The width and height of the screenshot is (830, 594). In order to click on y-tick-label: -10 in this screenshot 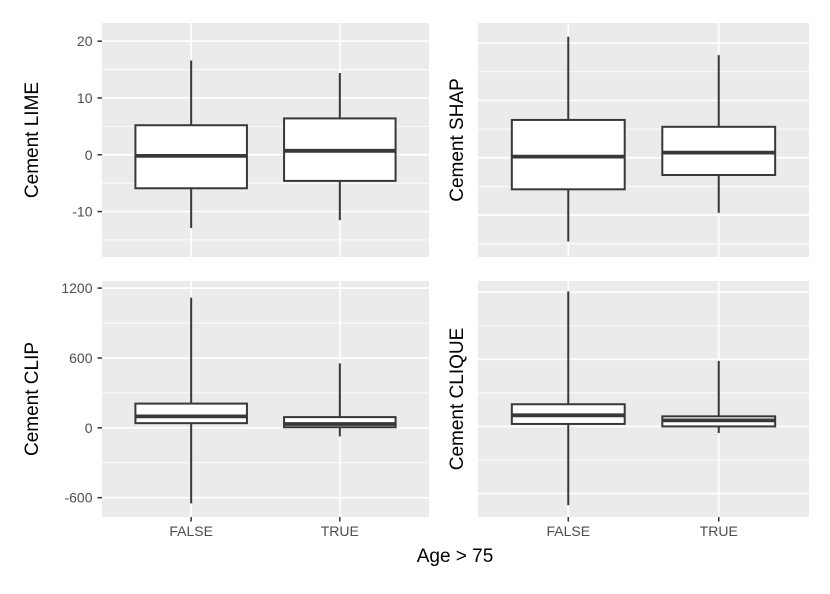, I will do `click(82, 212)`.